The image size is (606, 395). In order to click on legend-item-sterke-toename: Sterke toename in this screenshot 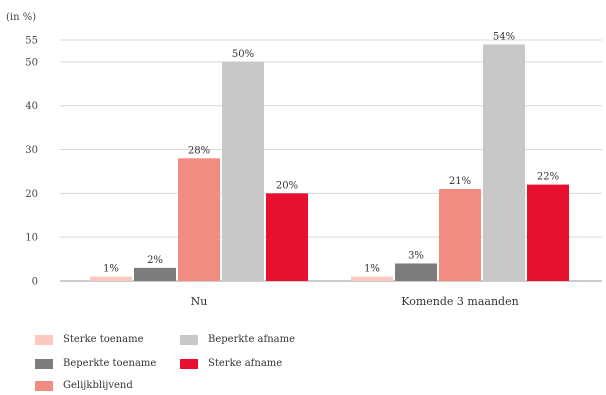, I will do `click(89, 339)`.